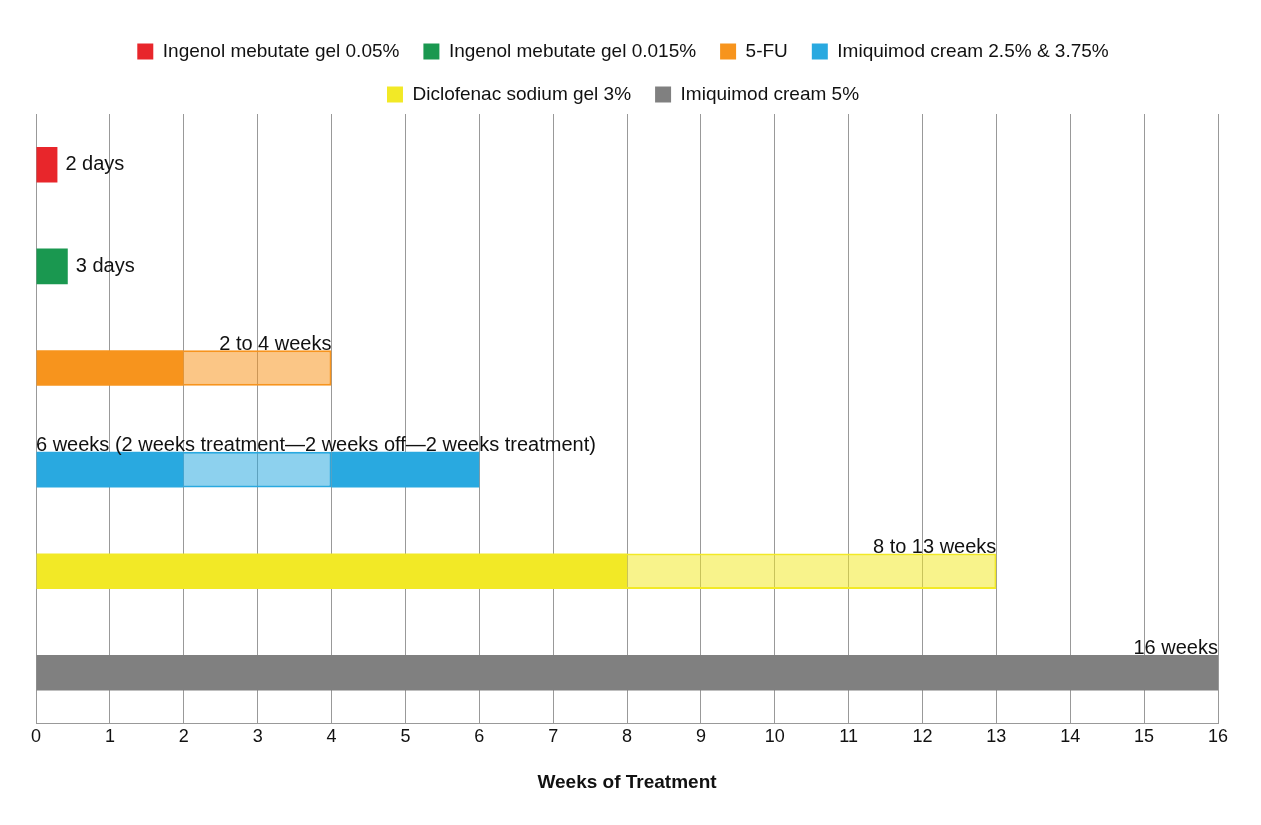 Image resolution: width=1261 pixels, height=825 pixels. Describe the element at coordinates (405, 736) in the screenshot. I see `x-tick-label: 5` at that location.